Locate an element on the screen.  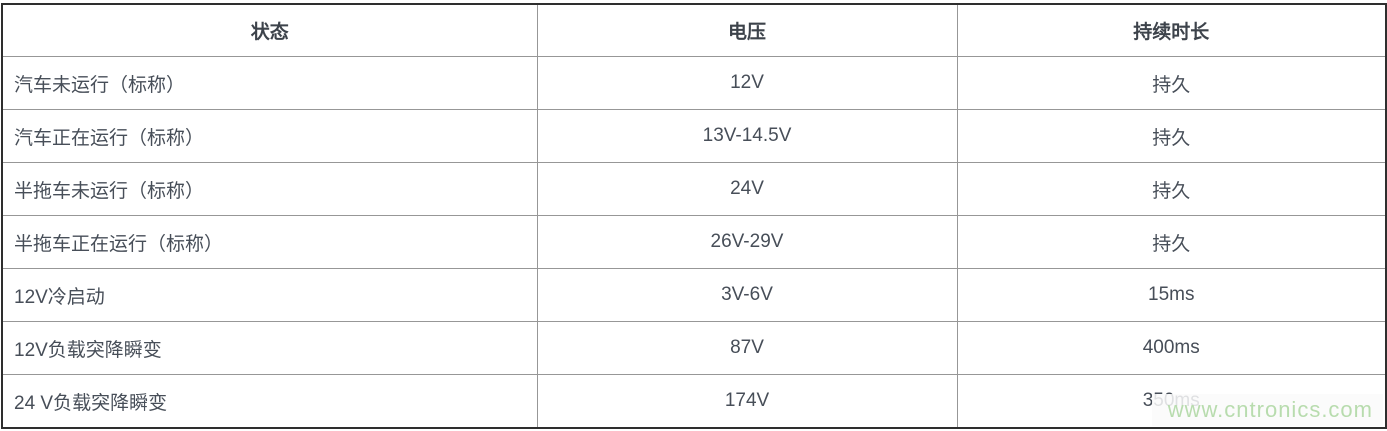
cell-voltage: 12V is located at coordinates (747, 83).